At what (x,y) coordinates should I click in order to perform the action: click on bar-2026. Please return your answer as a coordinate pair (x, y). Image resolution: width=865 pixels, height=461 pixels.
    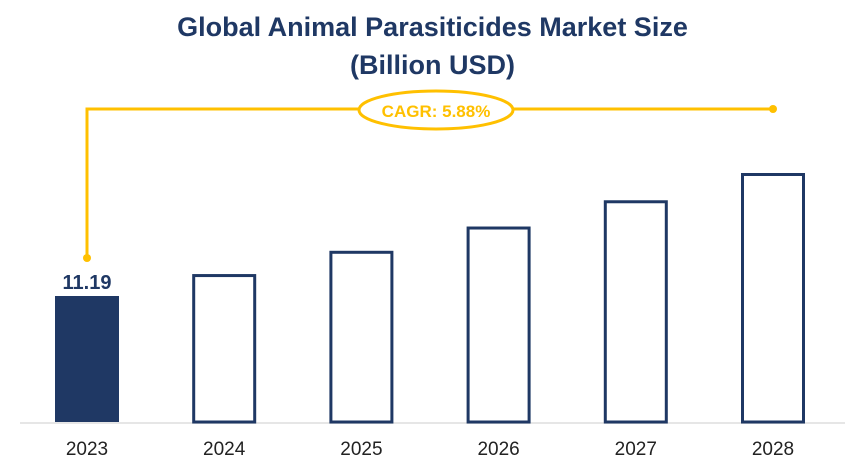
    Looking at the image, I should click on (498, 325).